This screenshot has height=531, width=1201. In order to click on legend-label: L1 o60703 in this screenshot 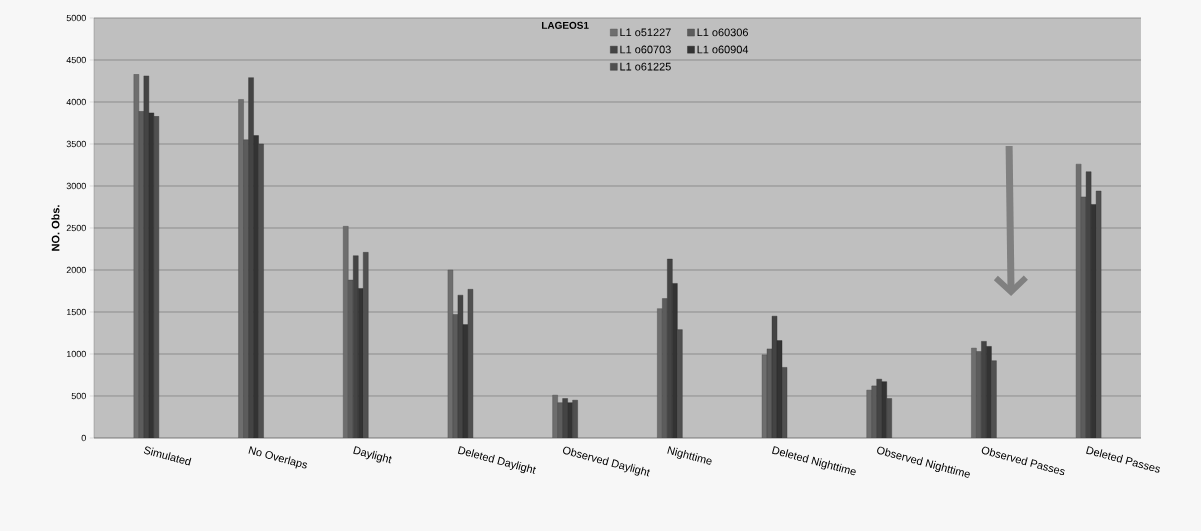, I will do `click(645, 49)`.